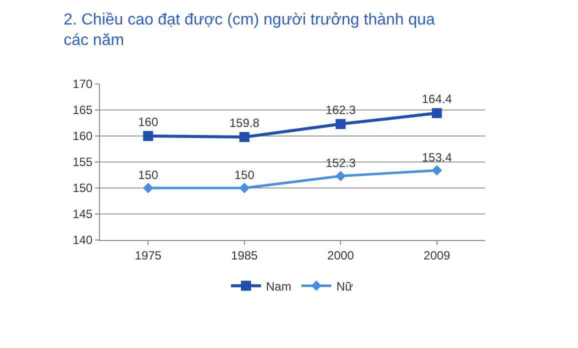  I want to click on y-tick-label: 170, so click(82, 84).